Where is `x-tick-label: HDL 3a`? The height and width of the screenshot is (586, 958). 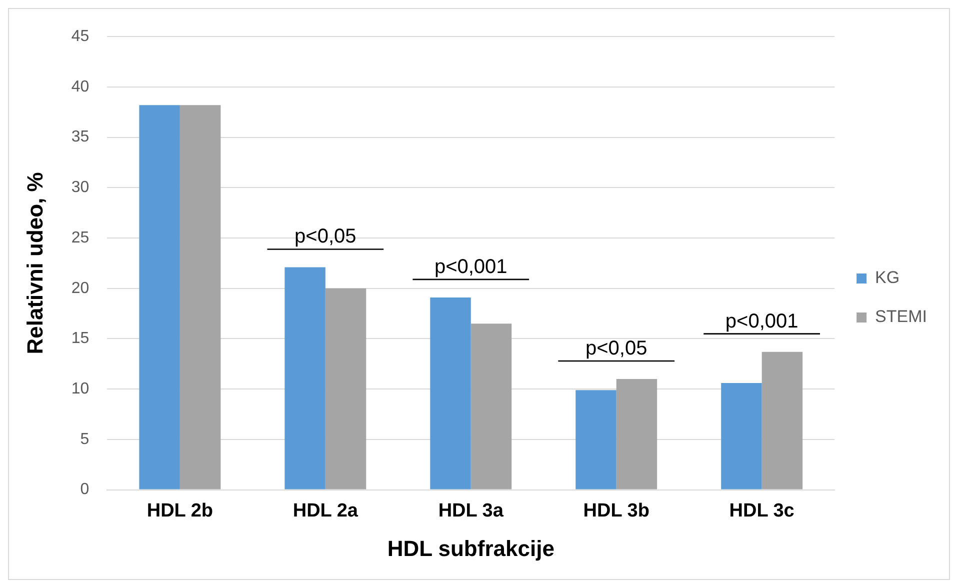
x-tick-label: HDL 3a is located at coordinates (471, 511).